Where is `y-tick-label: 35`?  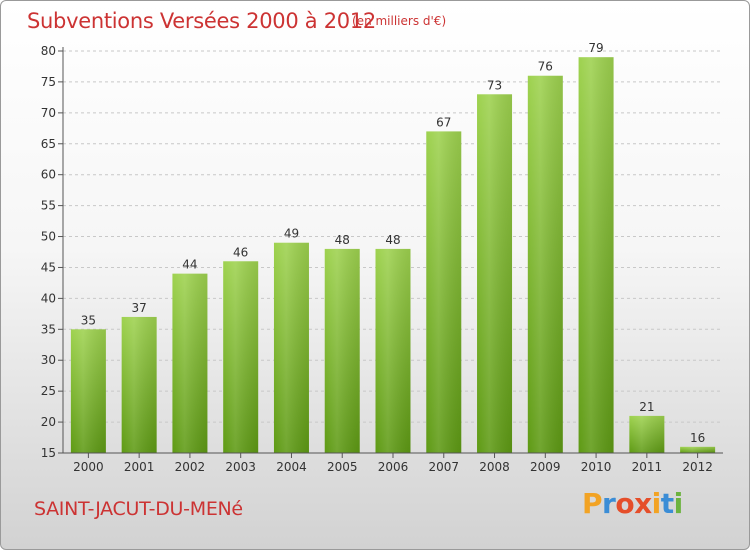
y-tick-label: 35 is located at coordinates (48, 329).